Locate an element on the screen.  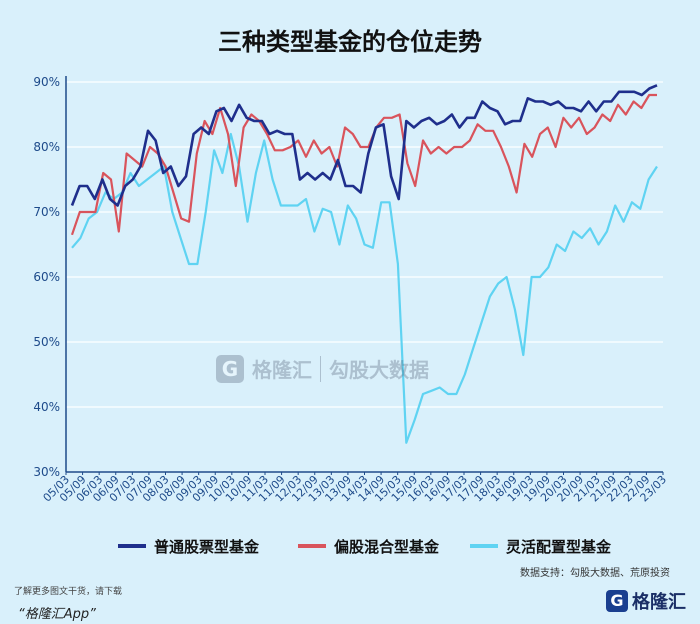
footer-logo: G 格隆汇 is located at coordinates (646, 601).